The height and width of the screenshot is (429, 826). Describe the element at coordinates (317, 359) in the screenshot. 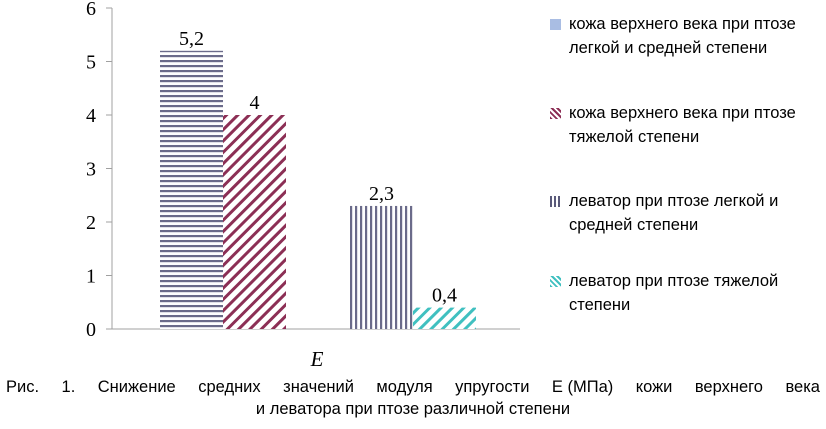

I see `x-axis-label: E` at that location.